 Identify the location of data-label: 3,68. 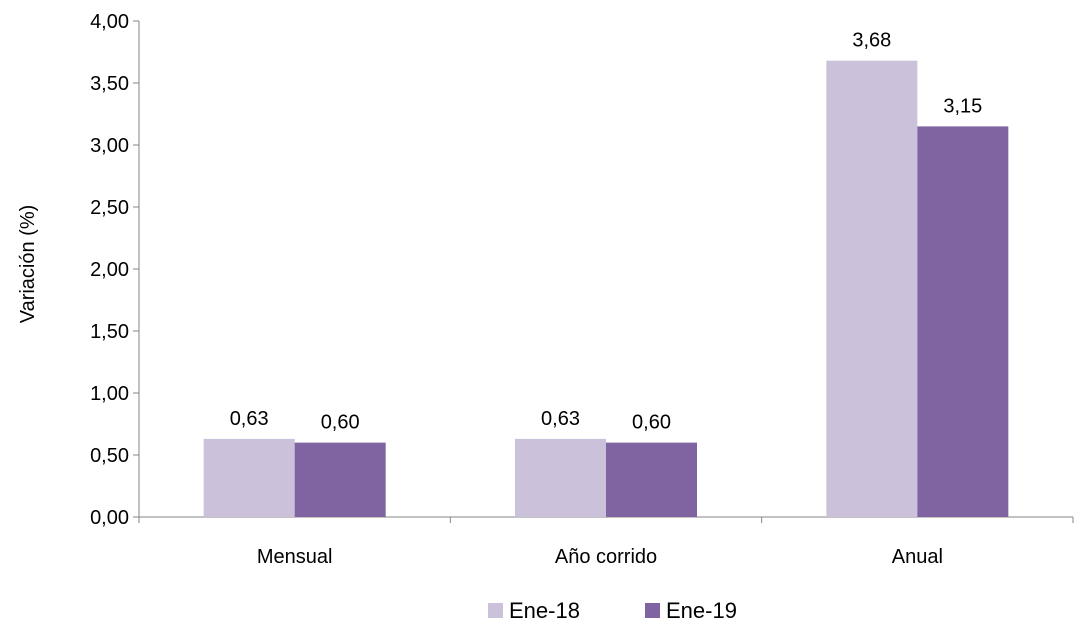
(871, 41).